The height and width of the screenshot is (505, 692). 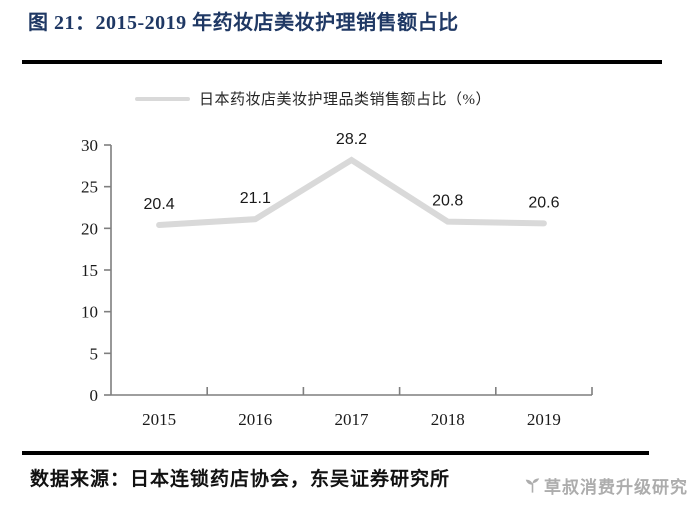 I want to click on data-source: 数据来源：日本连锁药店协会，东吴证券研究所, so click(x=240, y=479).